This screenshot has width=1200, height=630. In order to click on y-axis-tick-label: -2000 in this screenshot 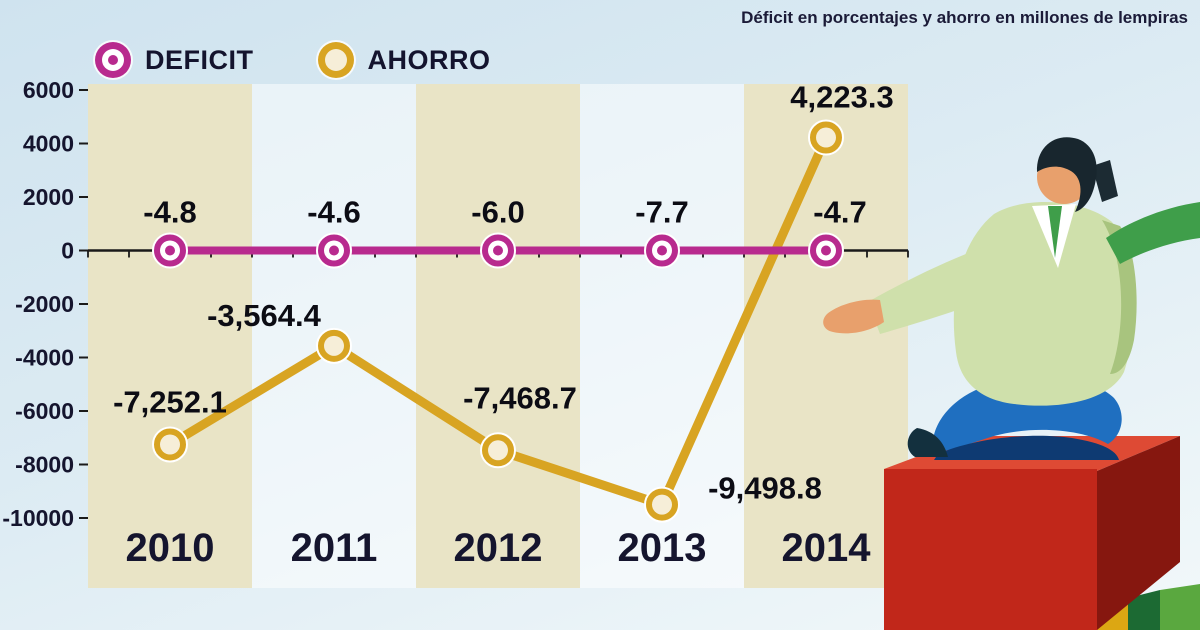, I will do `click(44, 304)`.